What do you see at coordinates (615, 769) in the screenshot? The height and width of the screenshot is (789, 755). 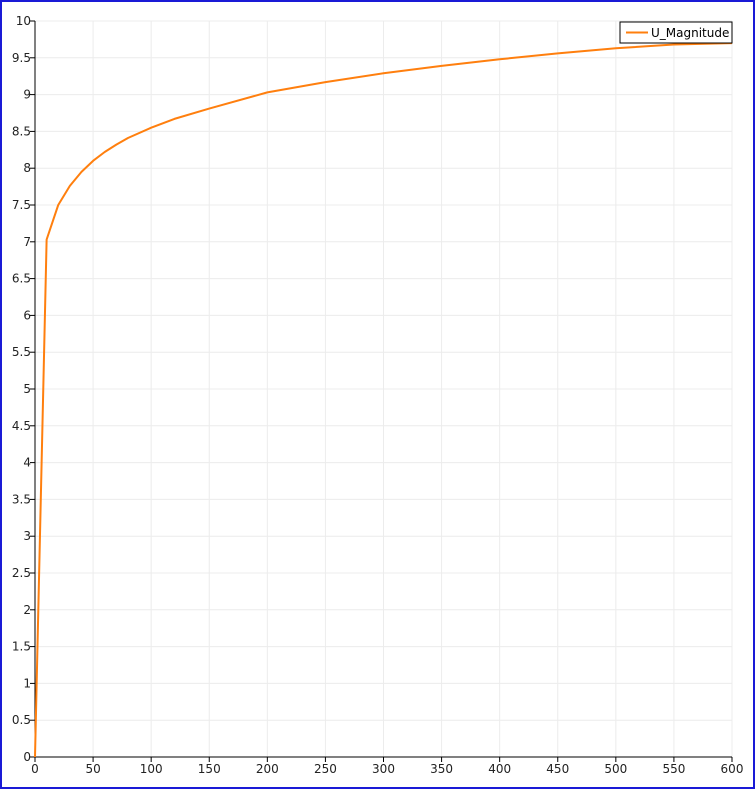 I see `x-tick-label: 500` at bounding box center [615, 769].